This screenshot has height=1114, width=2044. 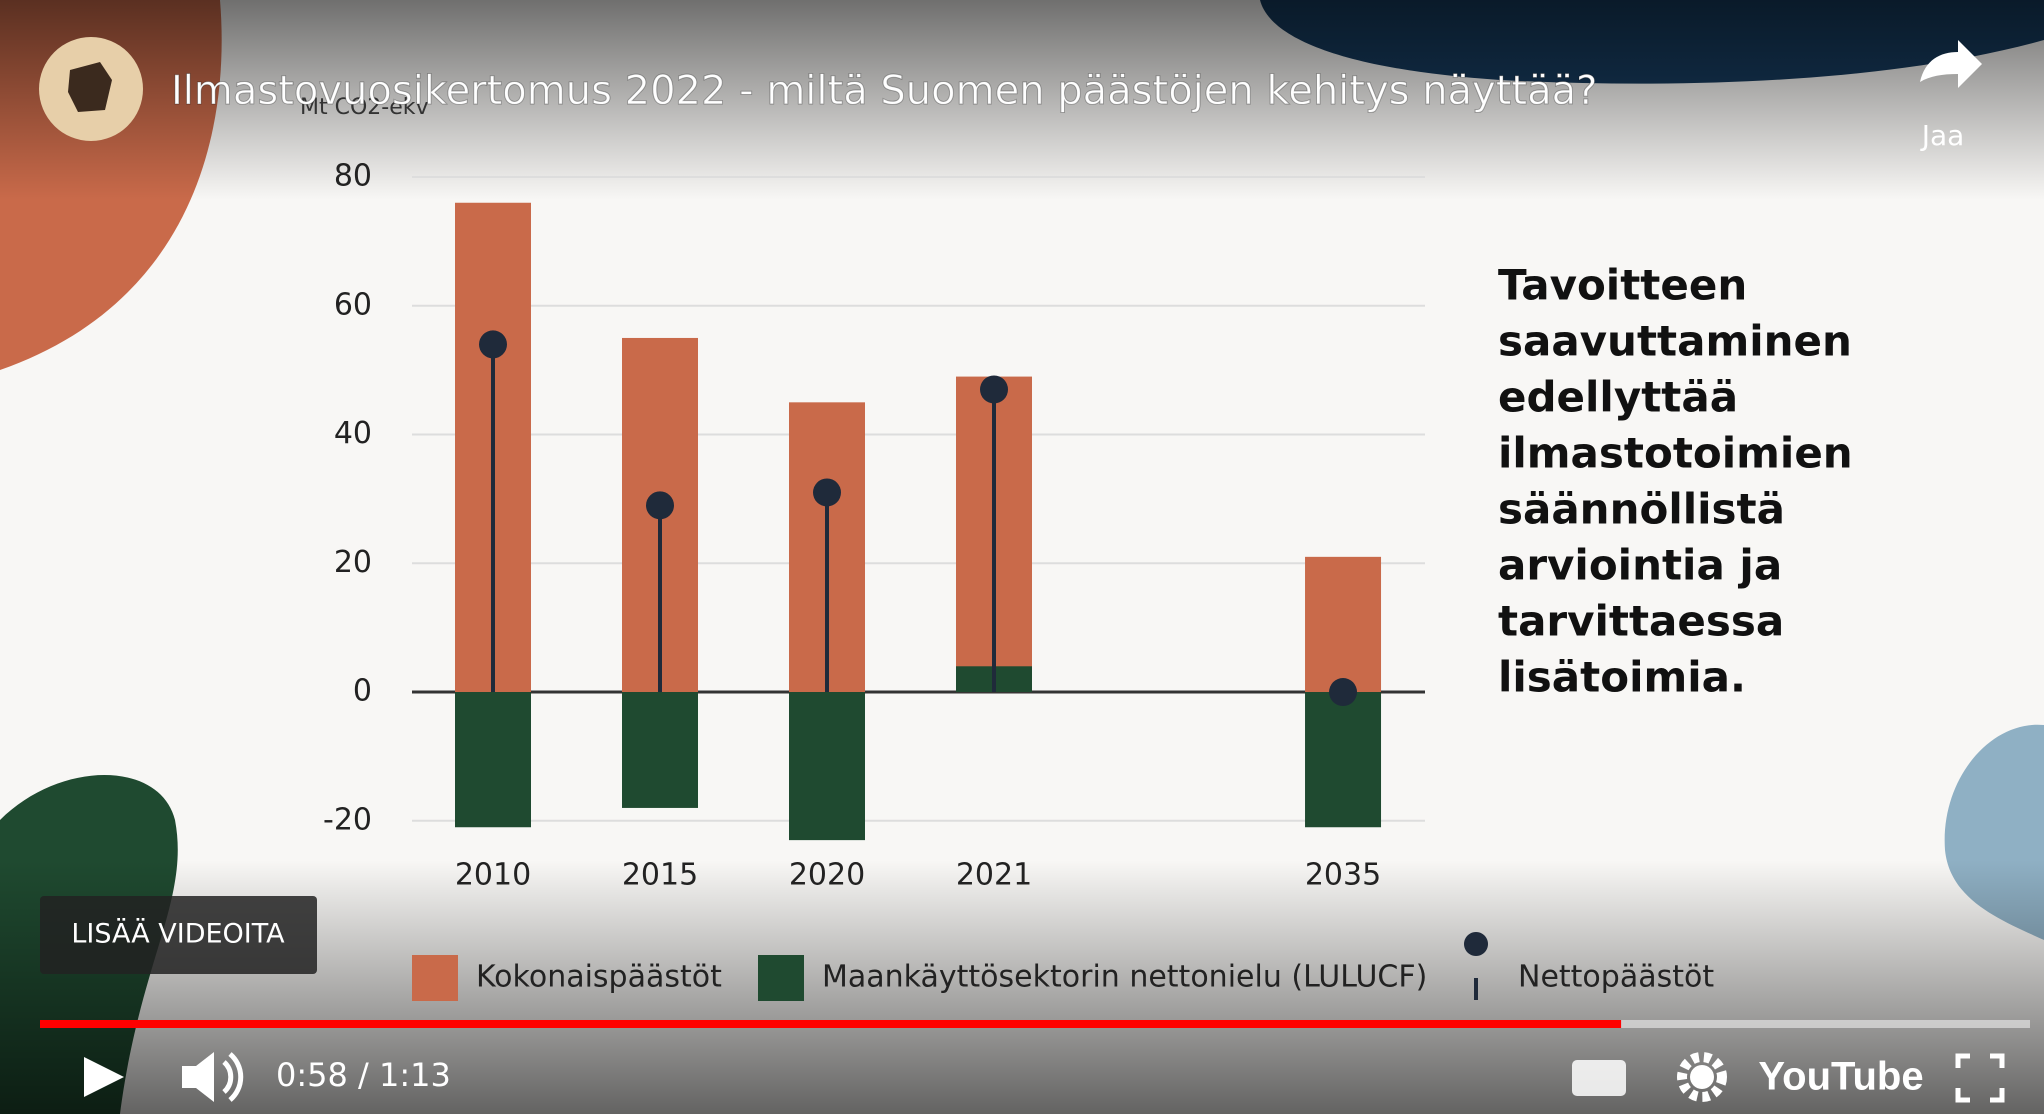 What do you see at coordinates (1640, 565) in the screenshot?
I see `annotation-line: arviointia ja` at bounding box center [1640, 565].